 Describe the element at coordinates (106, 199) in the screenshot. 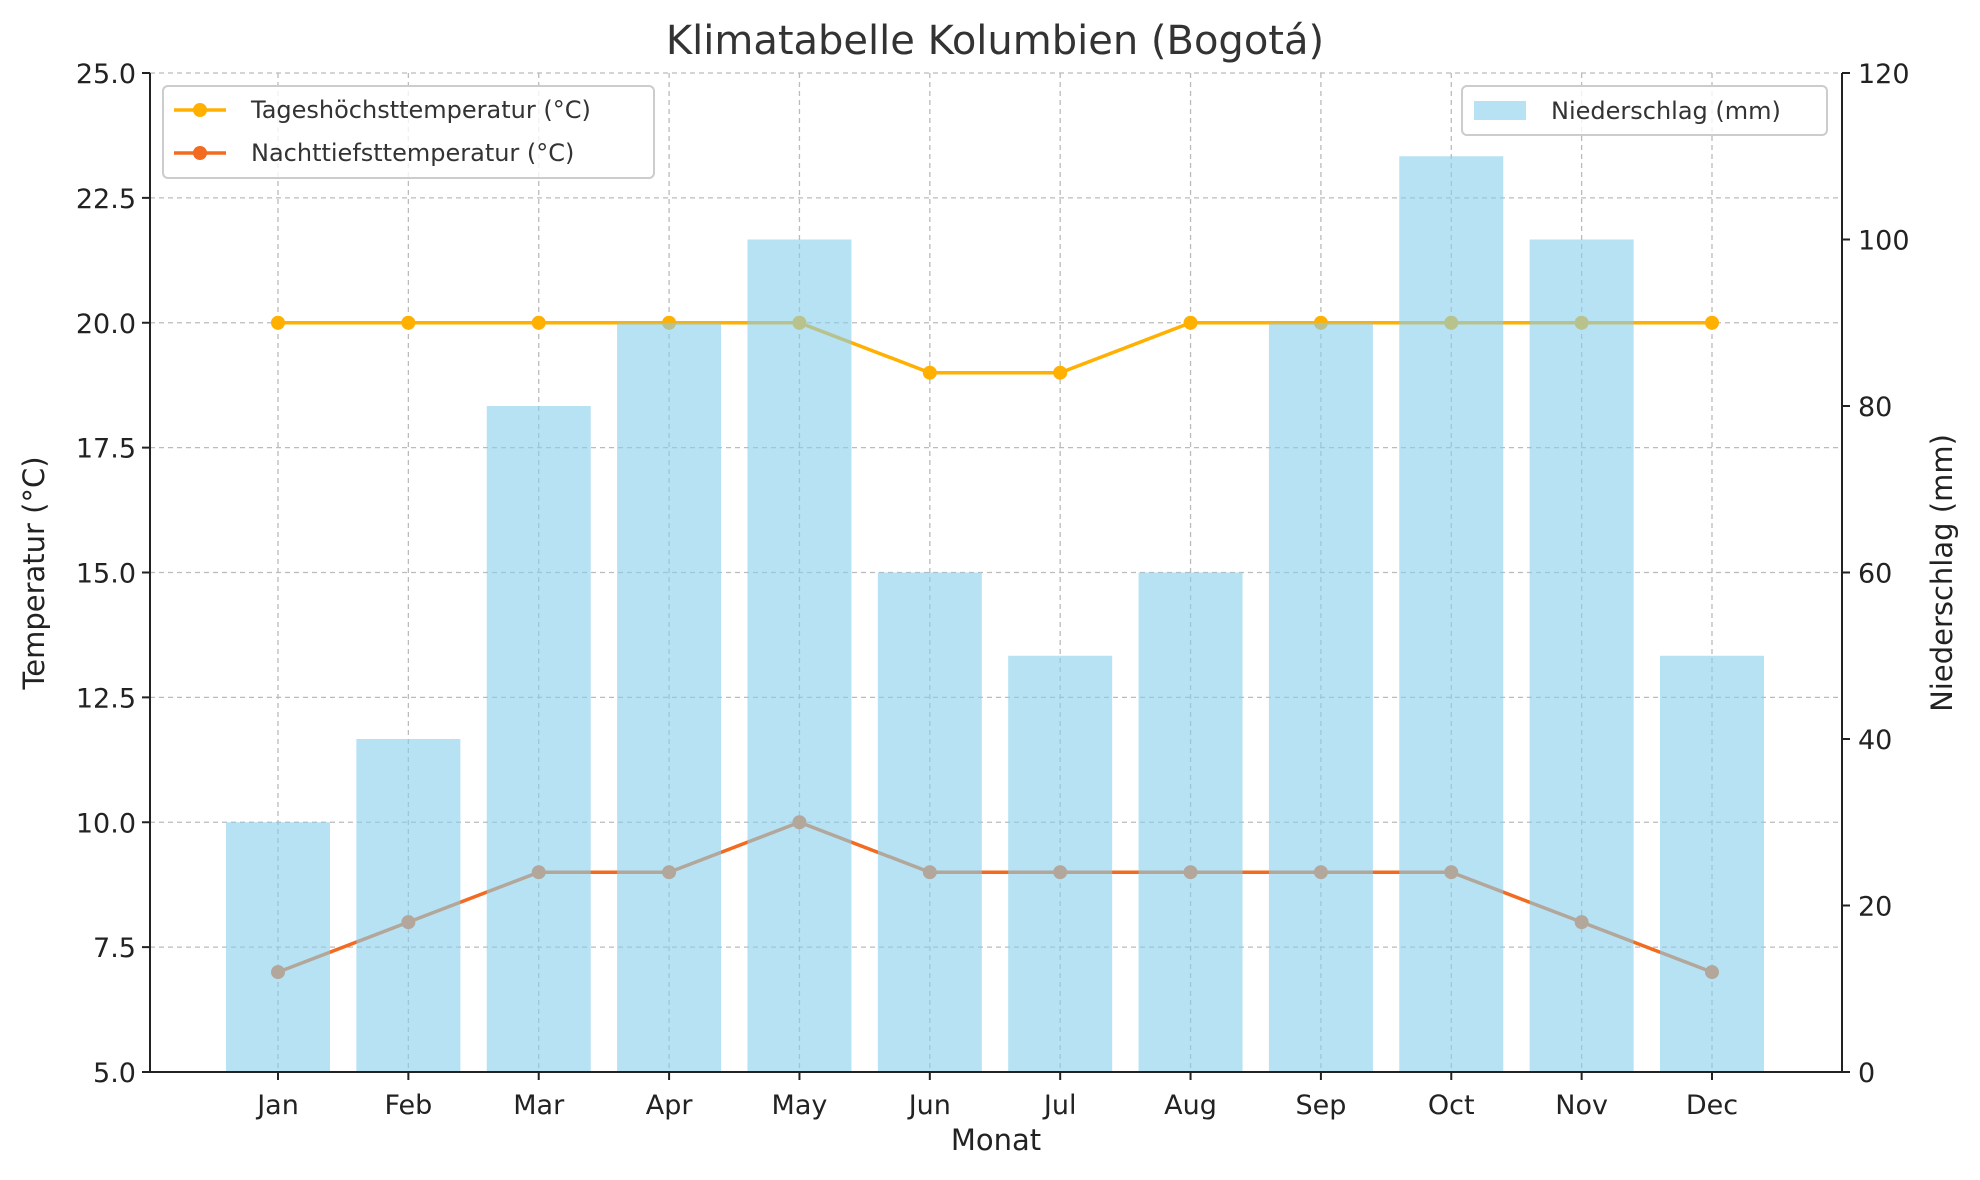

I see `y-tick-label: 22.5` at that location.